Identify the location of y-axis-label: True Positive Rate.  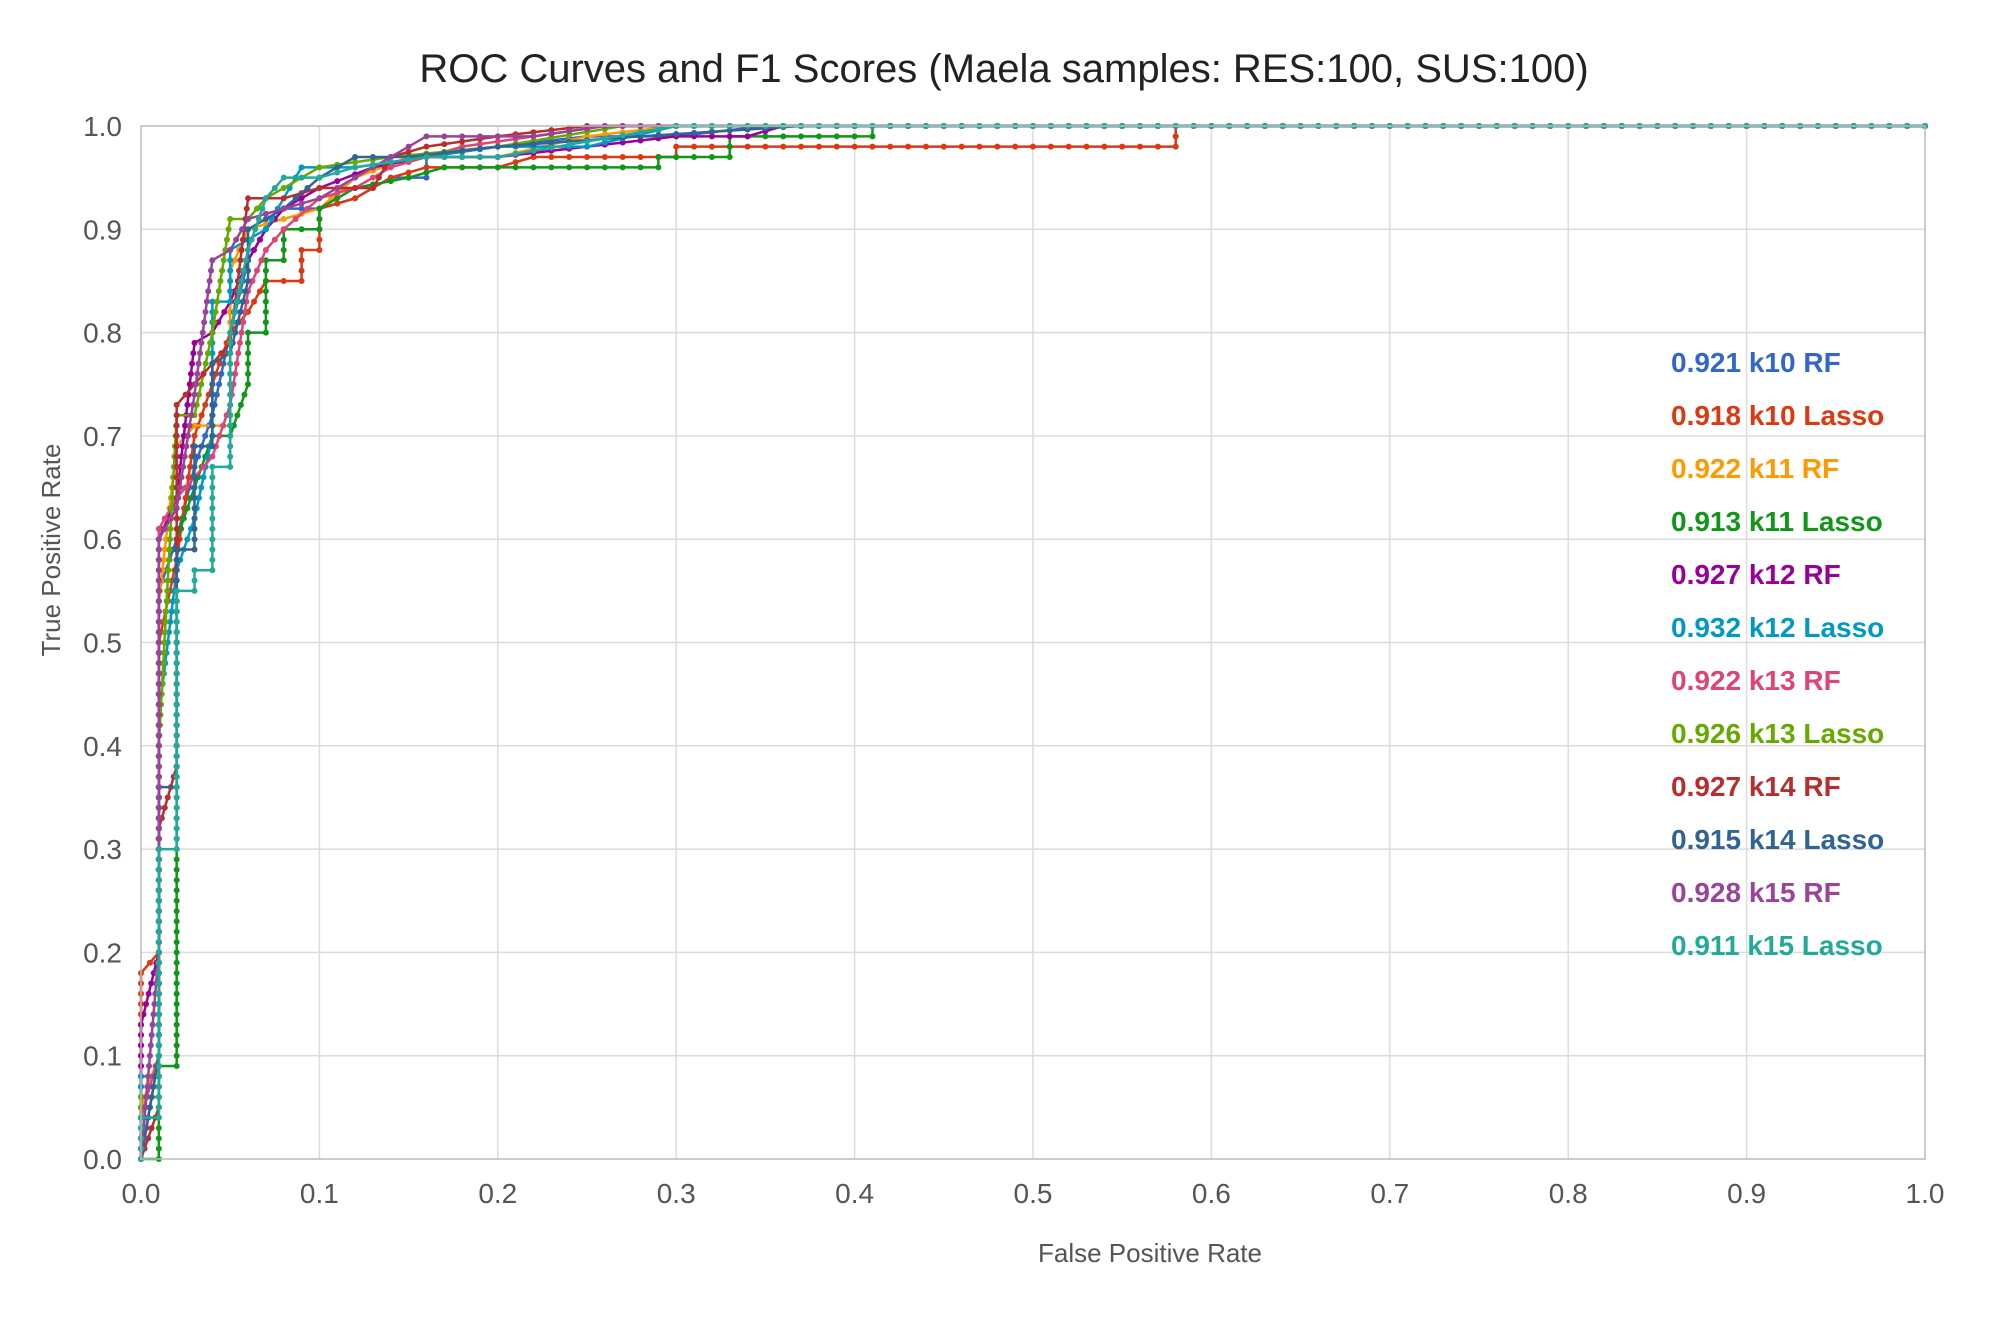
(51, 550).